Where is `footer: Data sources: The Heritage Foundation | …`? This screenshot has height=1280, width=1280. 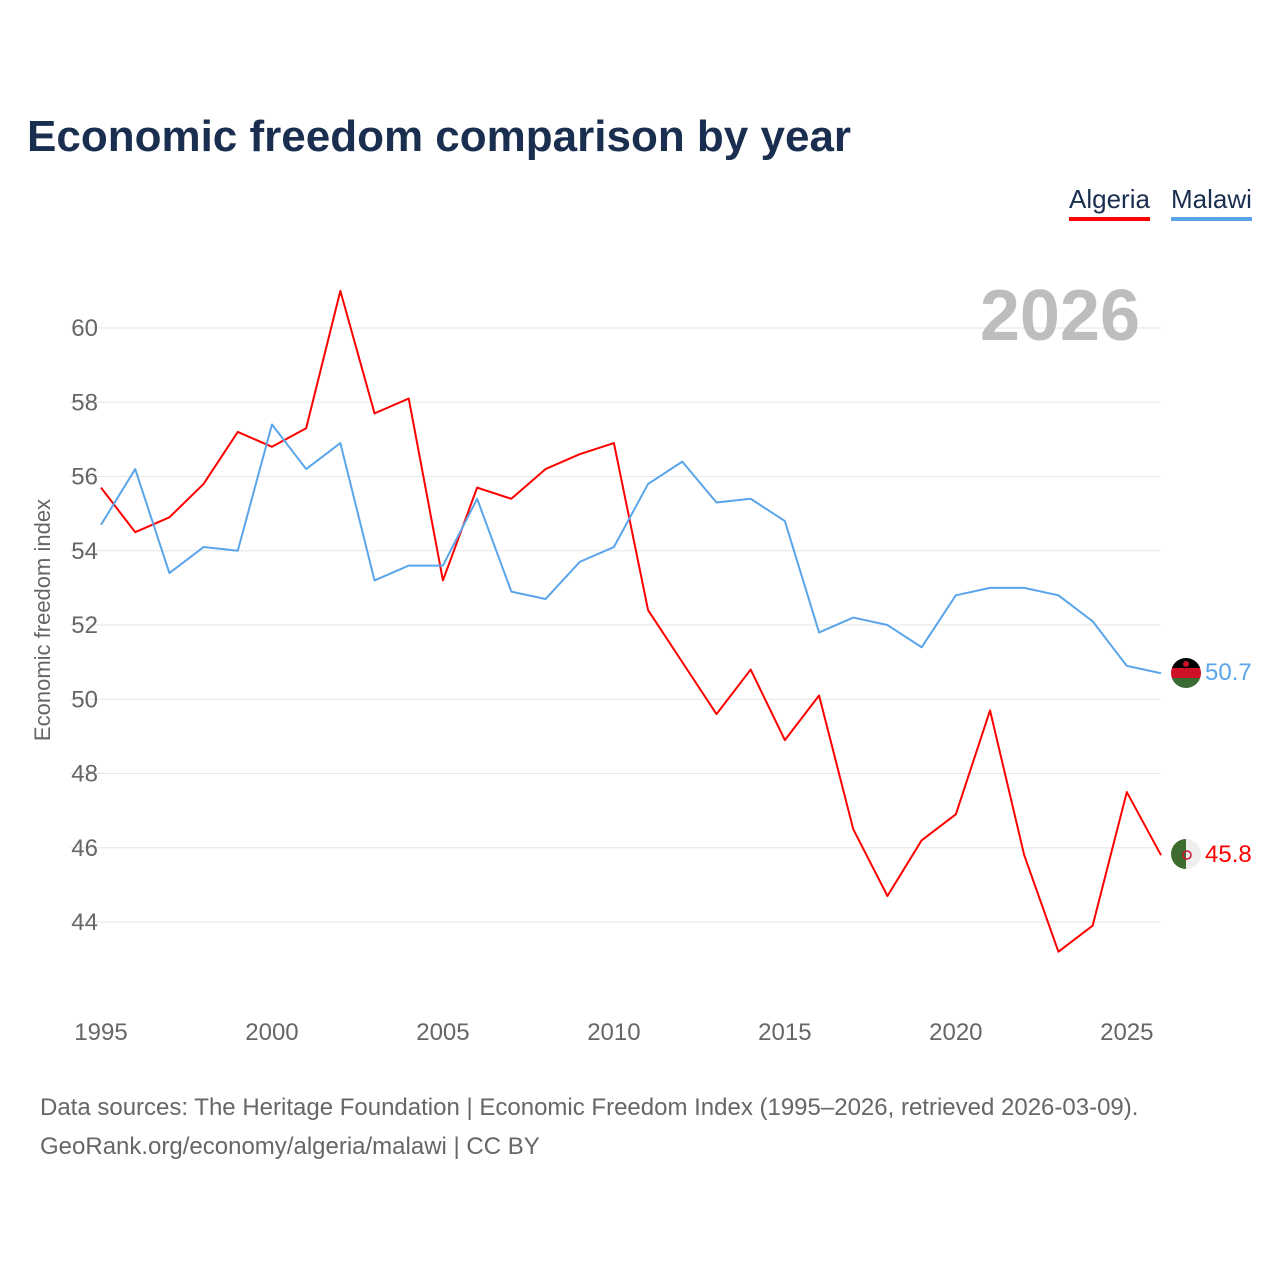
footer: Data sources: The Heritage Foundation | … is located at coordinates (589, 1127).